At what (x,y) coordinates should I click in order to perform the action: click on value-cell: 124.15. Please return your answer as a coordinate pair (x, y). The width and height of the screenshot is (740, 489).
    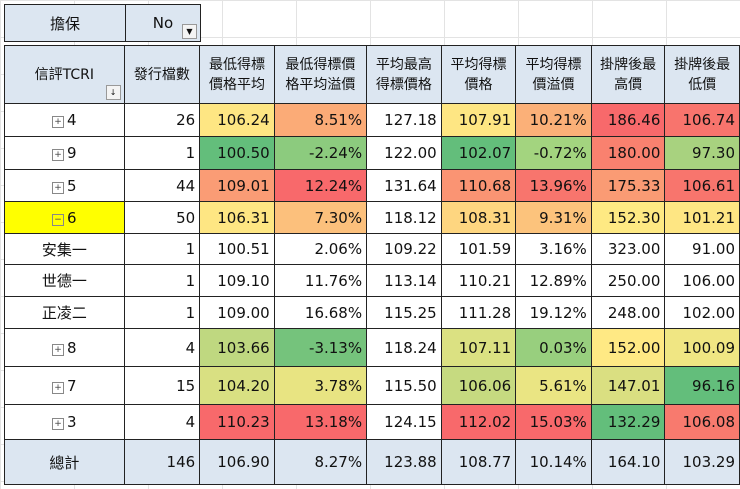
    Looking at the image, I should click on (404, 422).